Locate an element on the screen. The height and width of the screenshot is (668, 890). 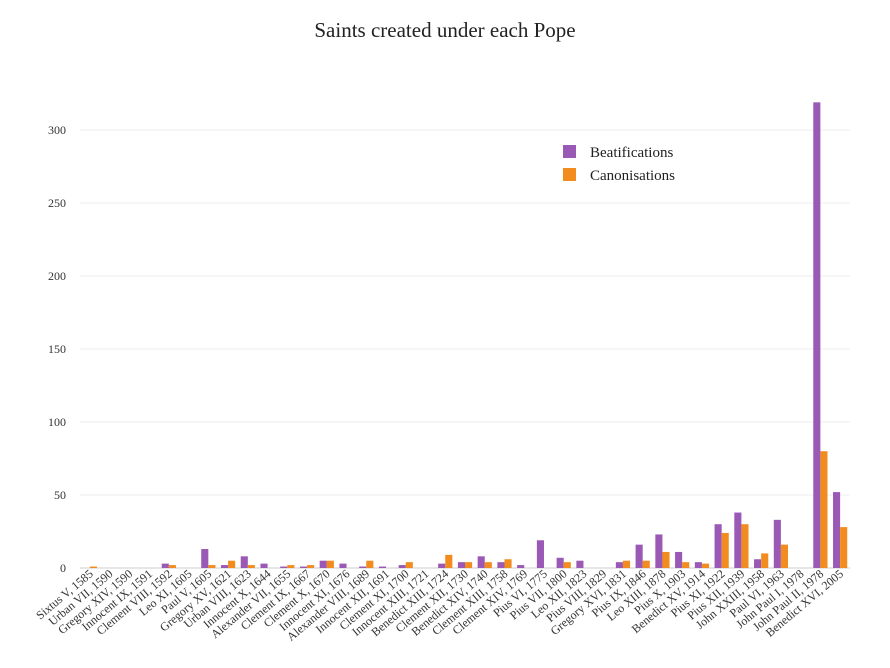
legend: Beatifications Canonisations is located at coordinates (619, 164).